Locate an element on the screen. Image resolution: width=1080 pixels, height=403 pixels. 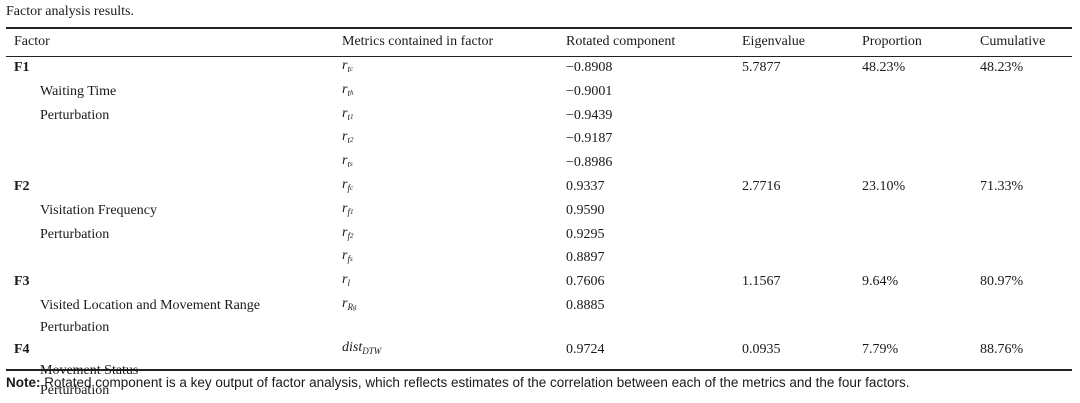
factor-description: Visitation Frequency is located at coordinates (98, 210).